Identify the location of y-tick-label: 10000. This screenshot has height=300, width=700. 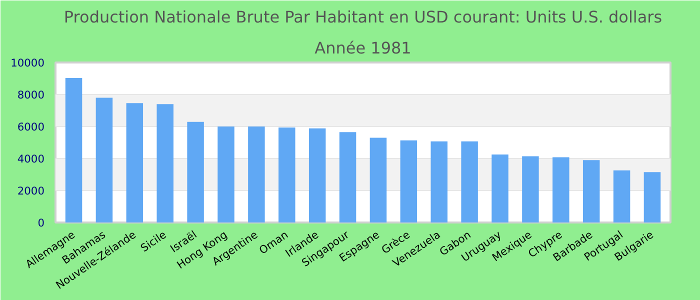
(27, 63).